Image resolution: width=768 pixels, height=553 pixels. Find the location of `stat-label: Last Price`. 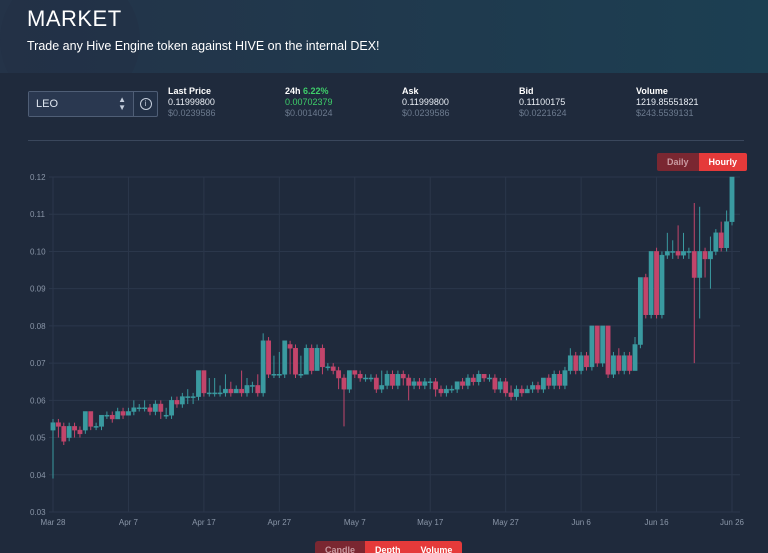

stat-label: Last Price is located at coordinates (190, 91).